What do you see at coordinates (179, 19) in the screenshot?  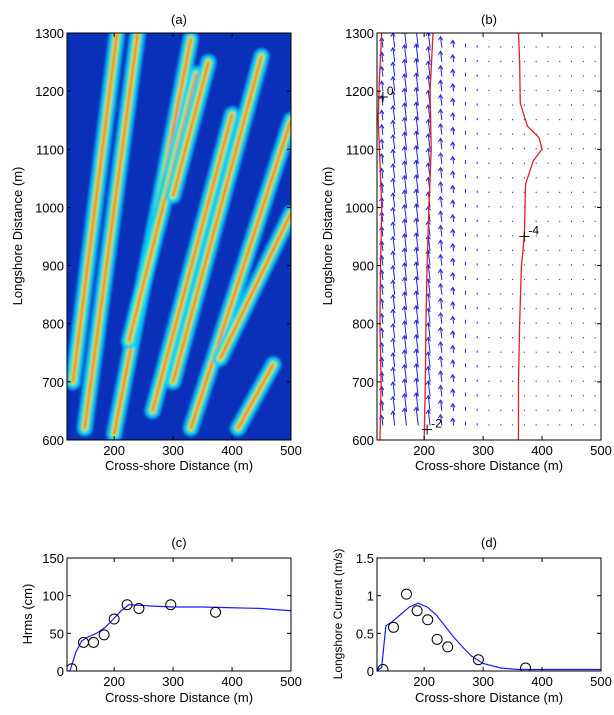 I see `panel-a-title: (a)` at bounding box center [179, 19].